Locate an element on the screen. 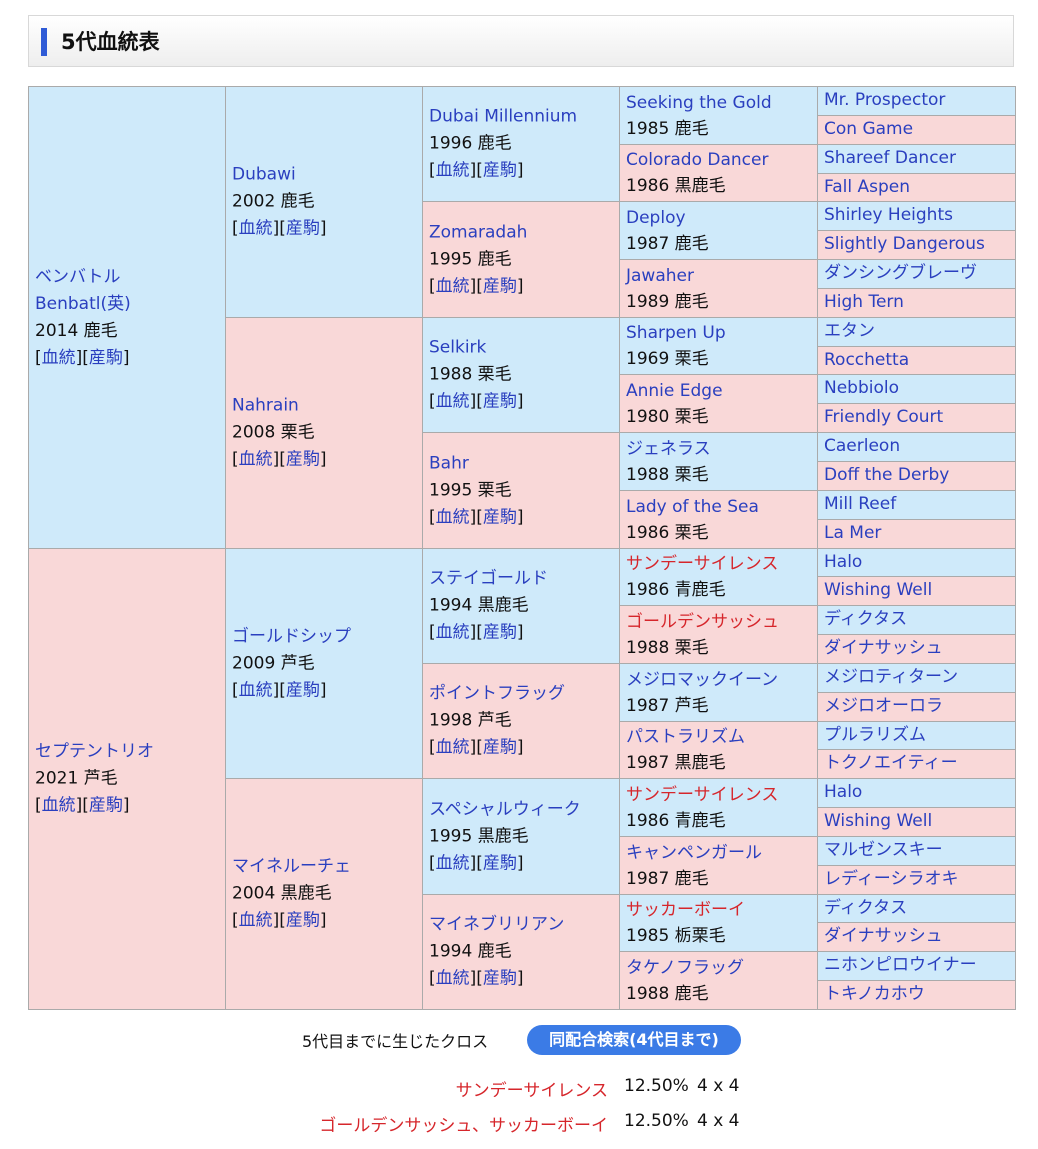 Image resolution: width=1038 pixels, height=1149 pixels. horse-name-link: プルラリズム is located at coordinates (875, 735).